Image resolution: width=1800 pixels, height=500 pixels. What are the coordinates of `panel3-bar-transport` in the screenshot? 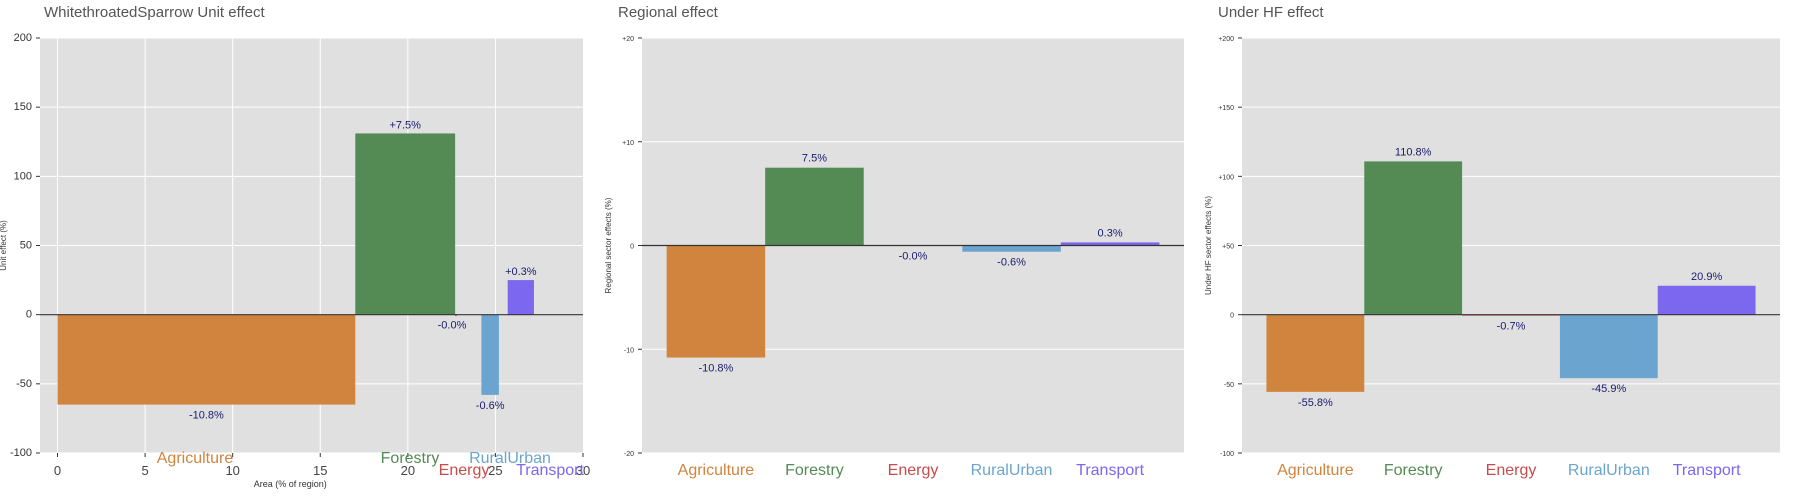 It's located at (1706, 300).